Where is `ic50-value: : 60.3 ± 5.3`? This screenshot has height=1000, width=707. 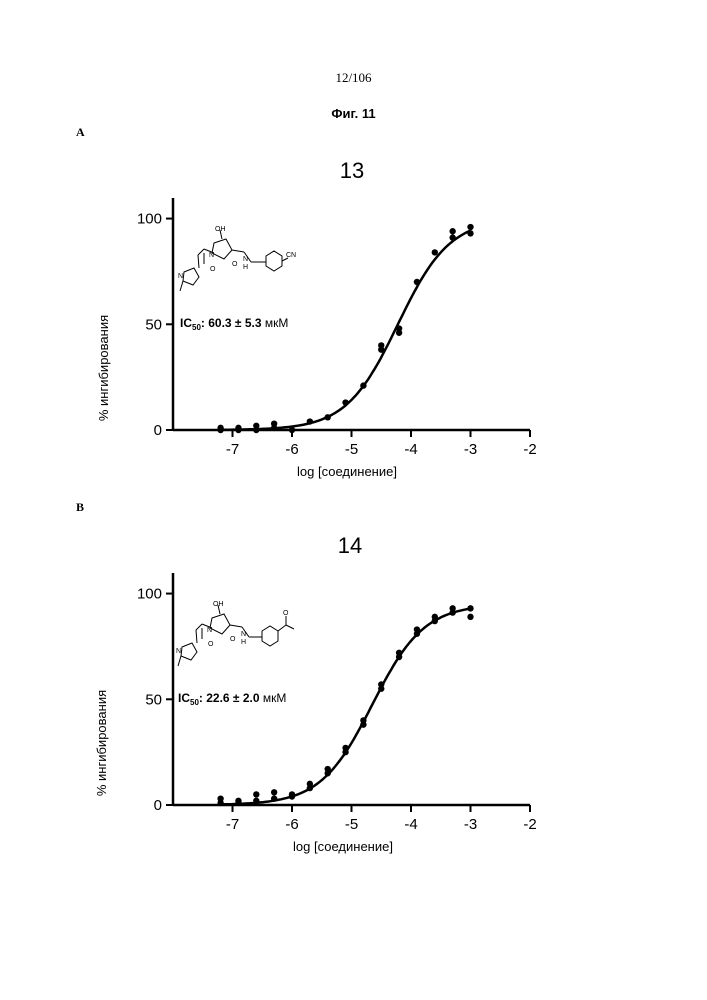 ic50-value: : 60.3 ± 5.3 is located at coordinates (231, 323).